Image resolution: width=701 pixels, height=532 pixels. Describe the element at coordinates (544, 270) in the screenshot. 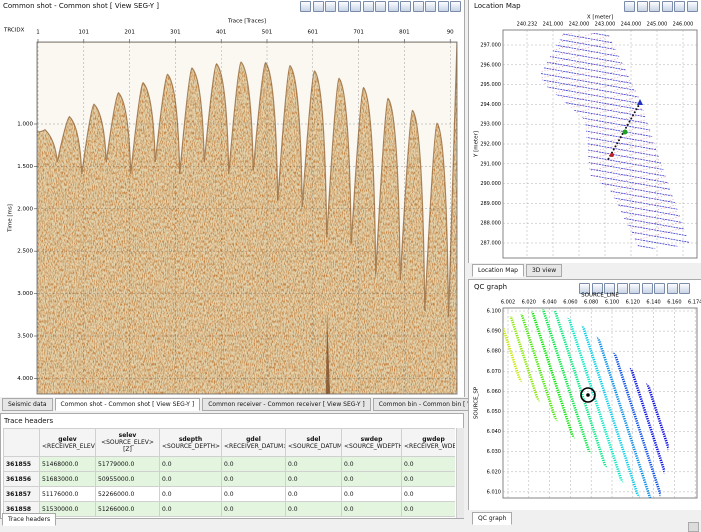

I see `tab: 3D view` at that location.